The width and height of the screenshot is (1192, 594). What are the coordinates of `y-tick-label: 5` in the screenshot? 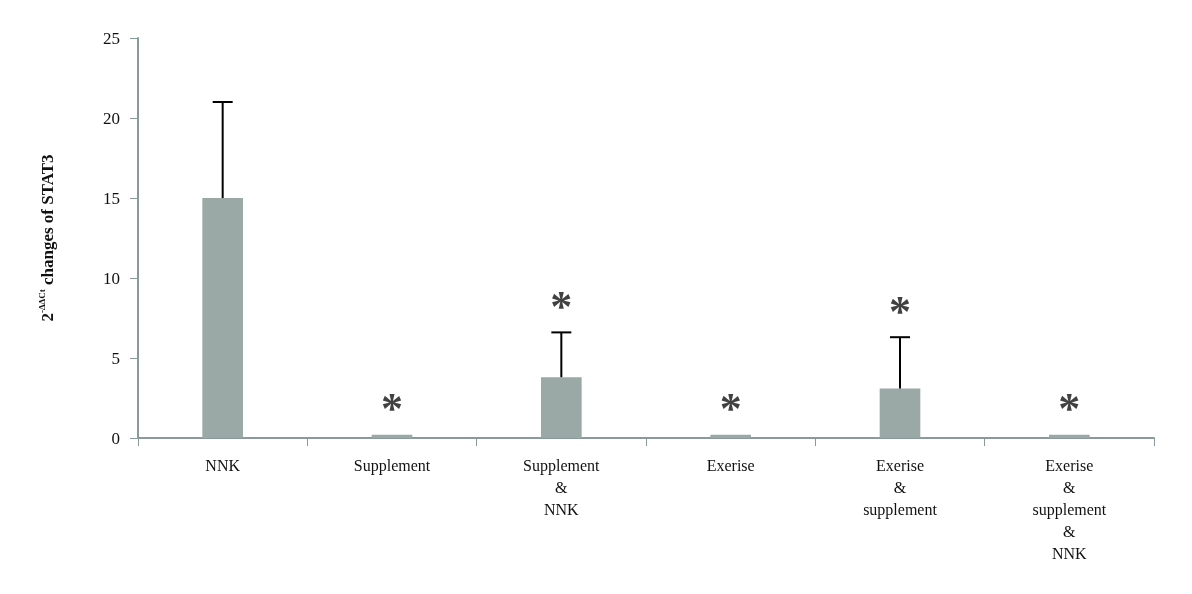 It's located at (115, 358).